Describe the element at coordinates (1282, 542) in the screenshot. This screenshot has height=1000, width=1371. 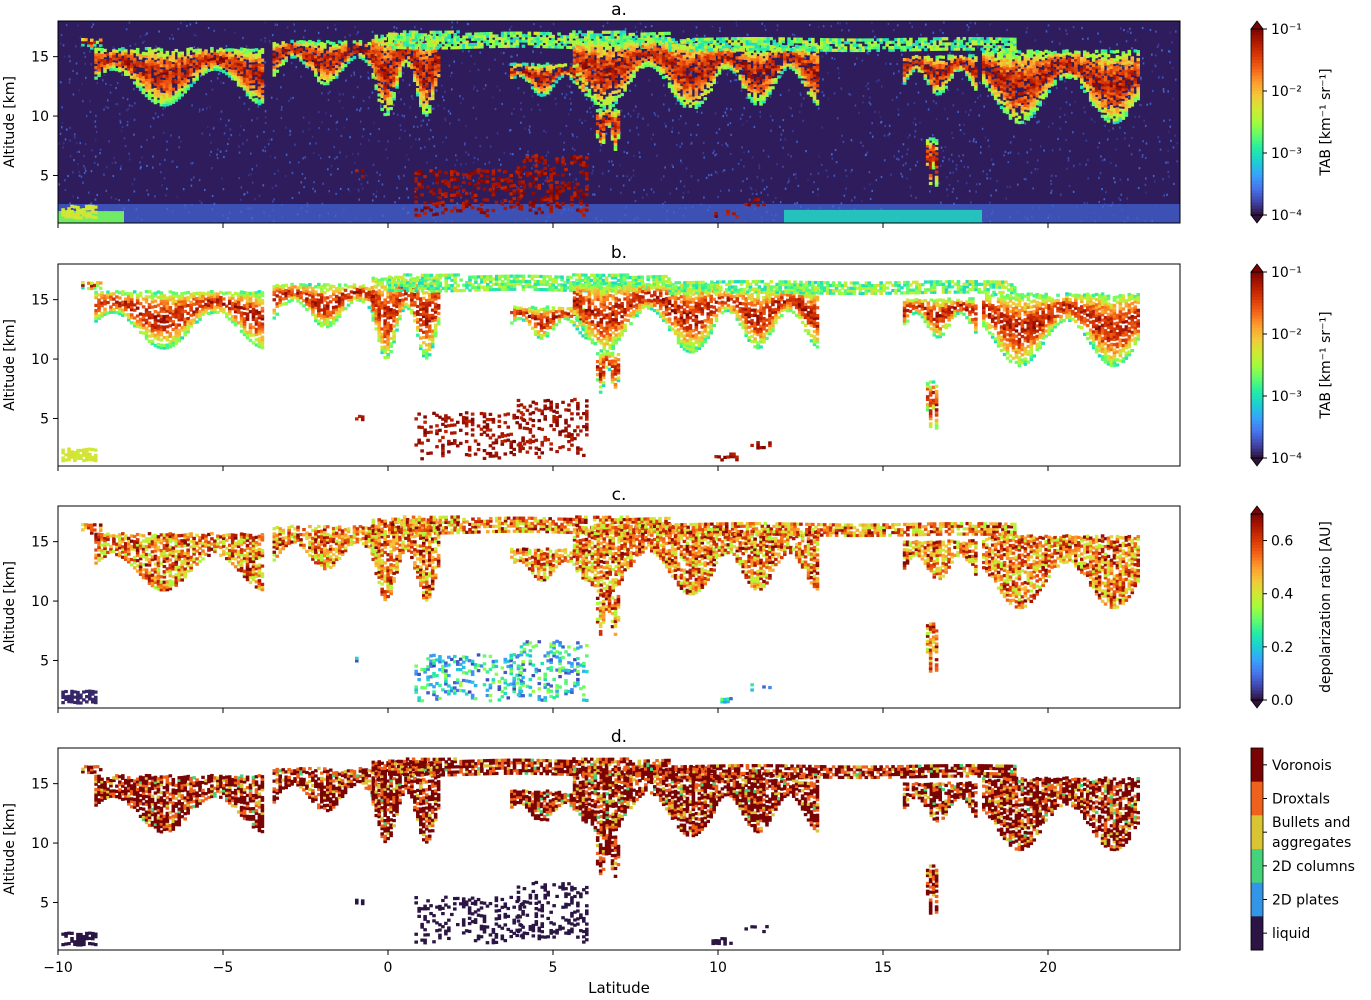
I see `colorbar-tick-label: 0.6` at that location.